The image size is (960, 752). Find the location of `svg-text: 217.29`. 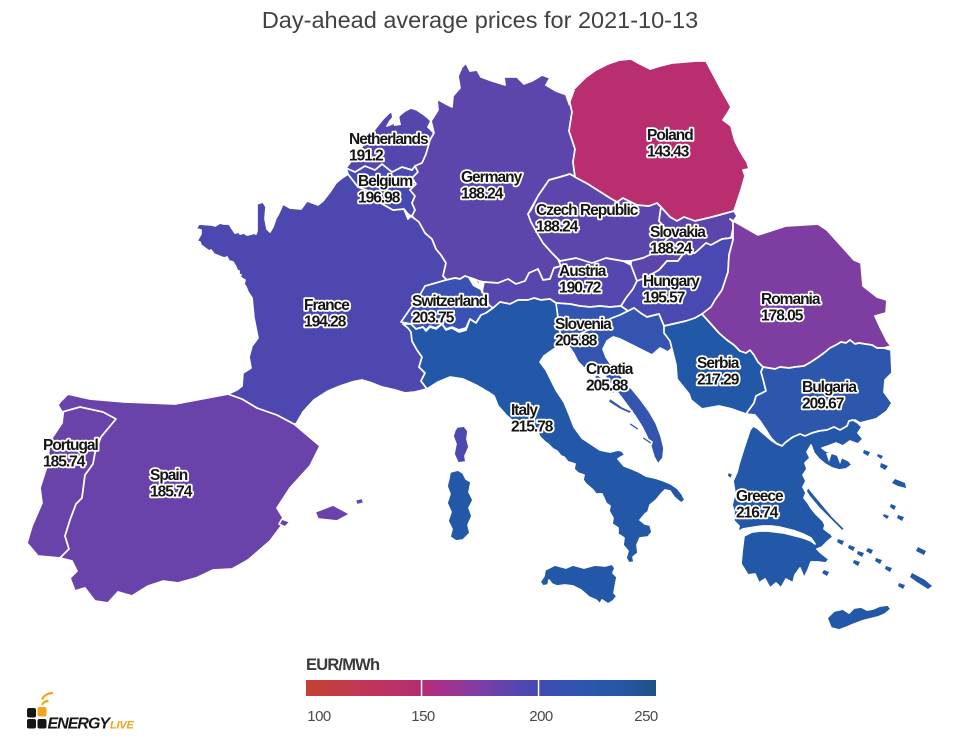

svg-text: 217.29 is located at coordinates (718, 380).